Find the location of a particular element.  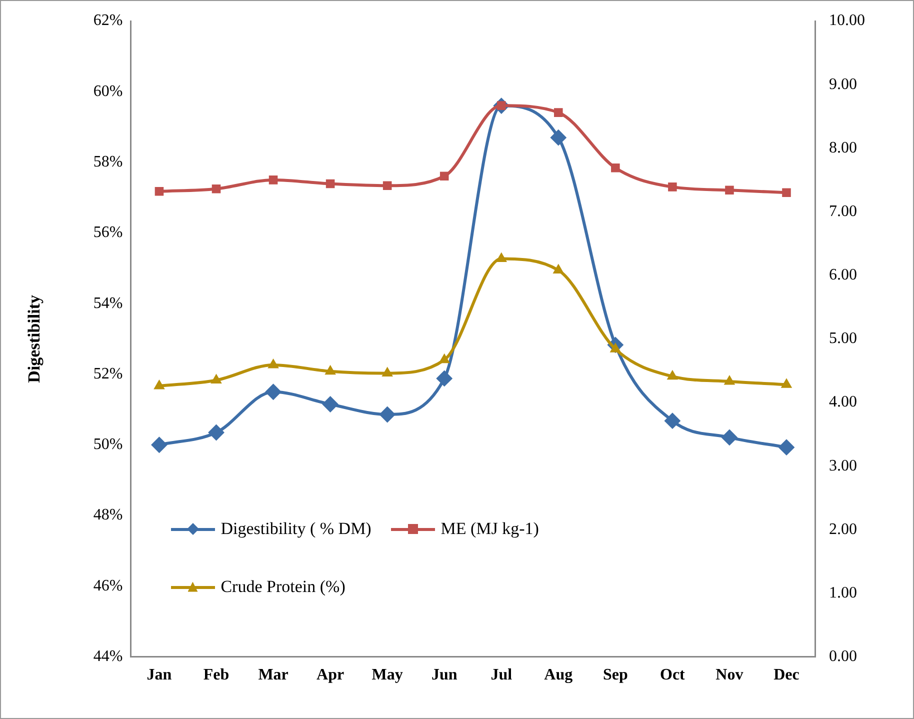

x-tick-label: Apr is located at coordinates (330, 675).